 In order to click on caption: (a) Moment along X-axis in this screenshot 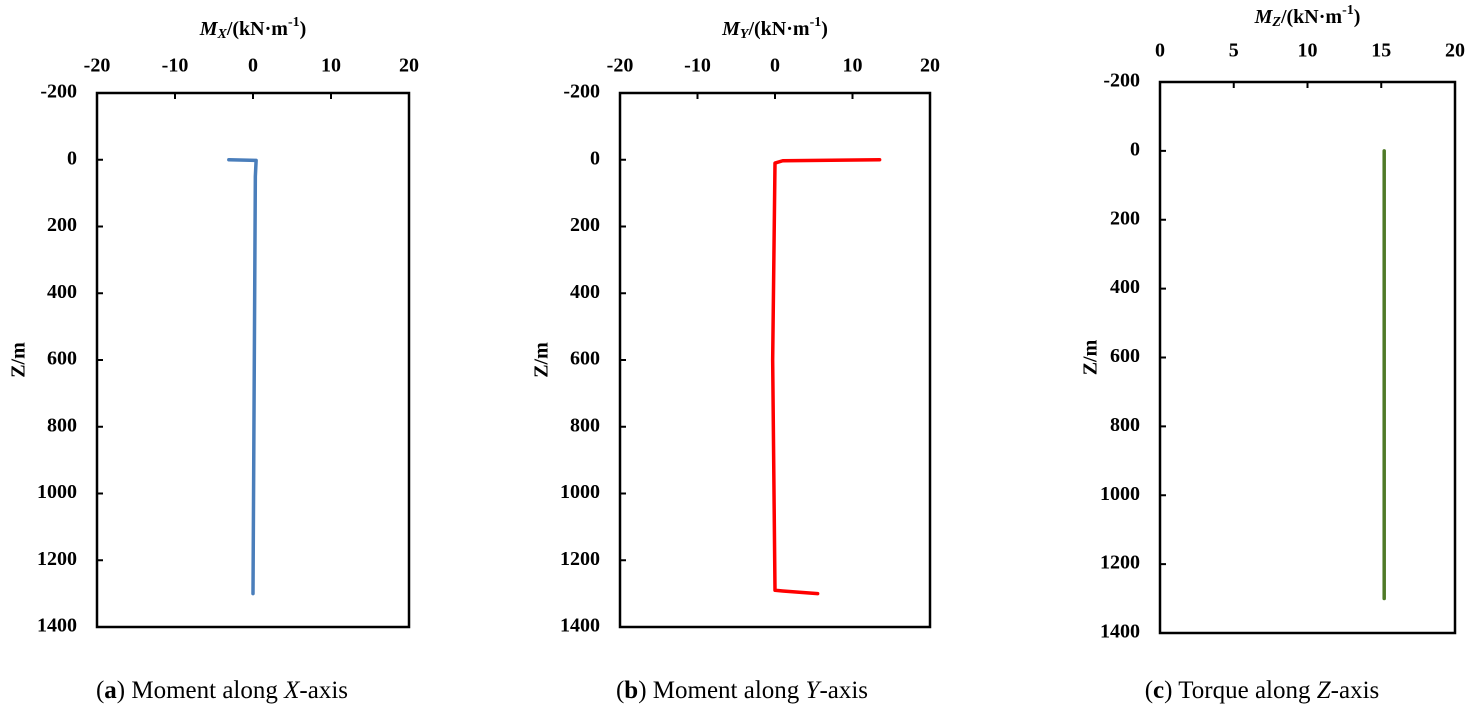, I will do `click(222, 690)`.